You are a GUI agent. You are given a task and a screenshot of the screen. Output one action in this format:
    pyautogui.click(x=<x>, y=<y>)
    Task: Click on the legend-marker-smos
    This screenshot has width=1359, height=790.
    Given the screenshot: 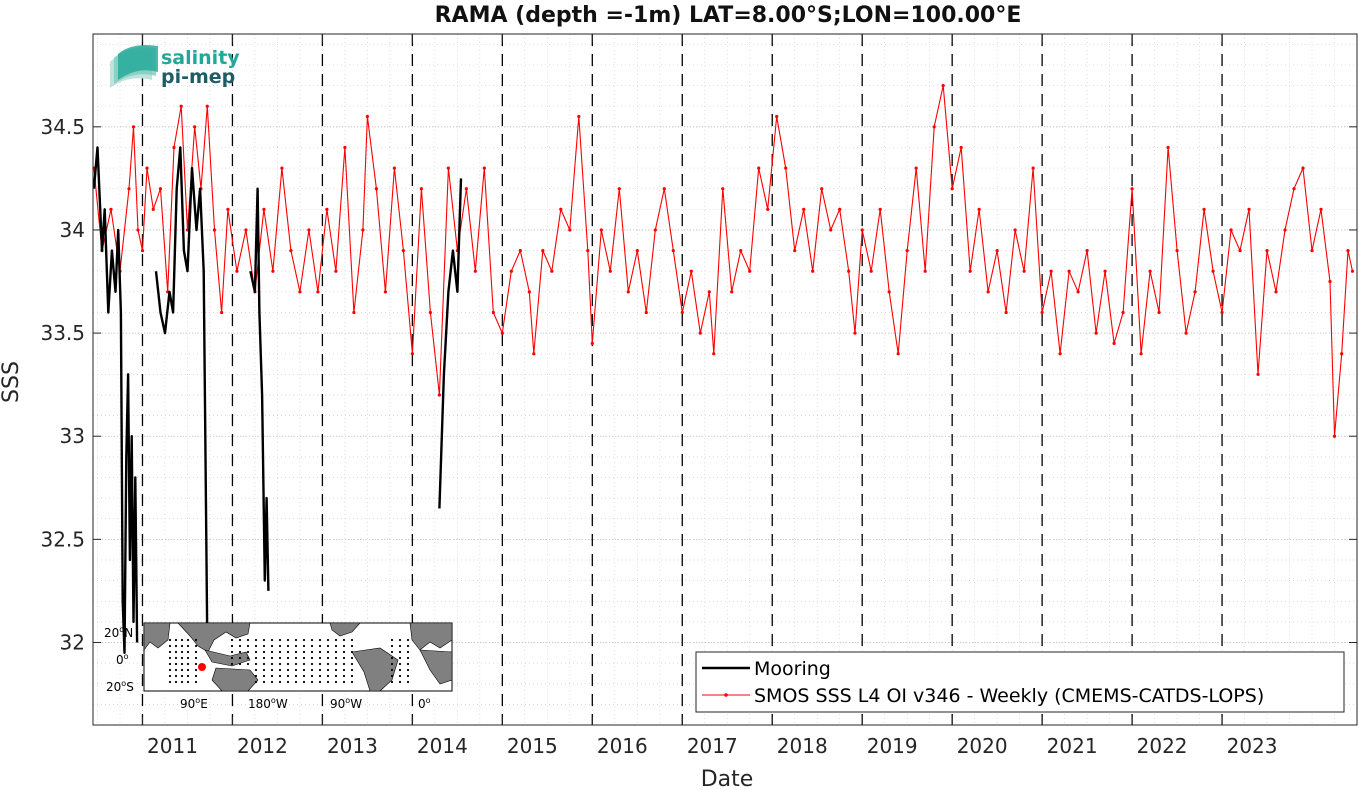 What is the action you would take?
    pyautogui.click(x=726, y=695)
    